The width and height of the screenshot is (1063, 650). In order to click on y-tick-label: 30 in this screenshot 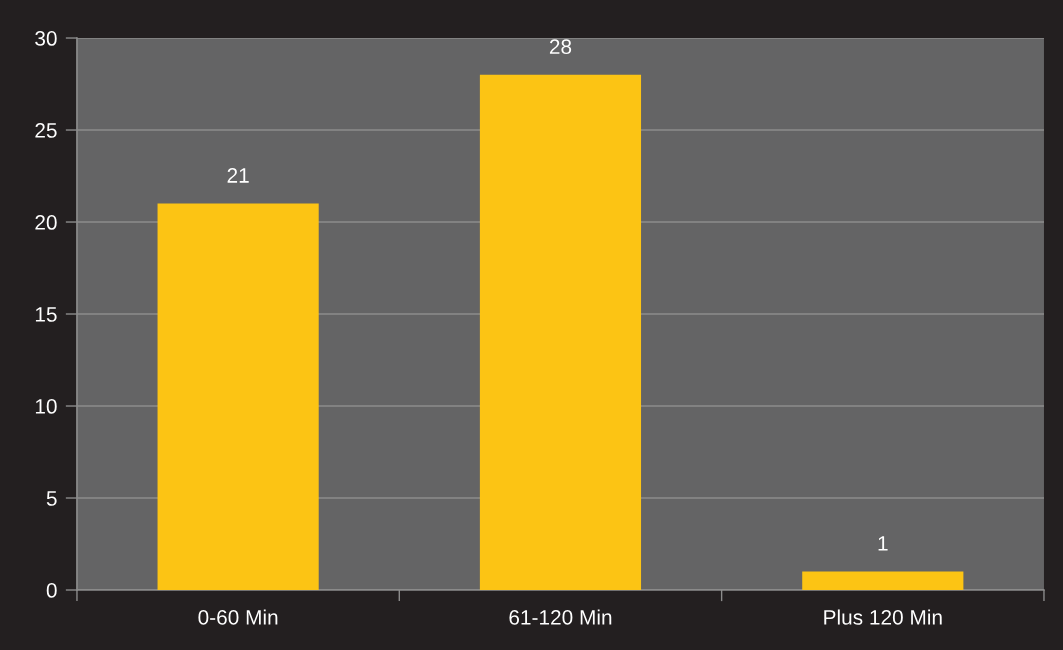, I will do `click(46, 38)`.